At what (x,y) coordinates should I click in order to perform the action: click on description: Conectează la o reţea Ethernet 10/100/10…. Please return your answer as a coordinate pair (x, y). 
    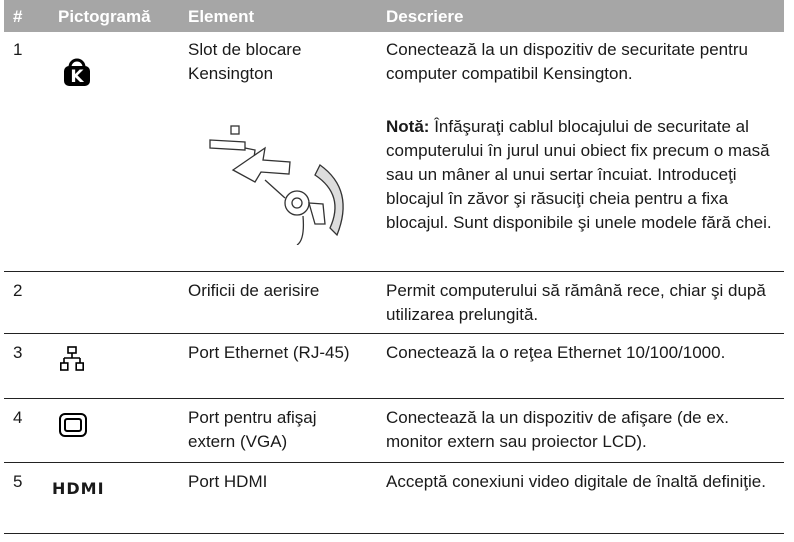
    Looking at the image, I should click on (556, 352).